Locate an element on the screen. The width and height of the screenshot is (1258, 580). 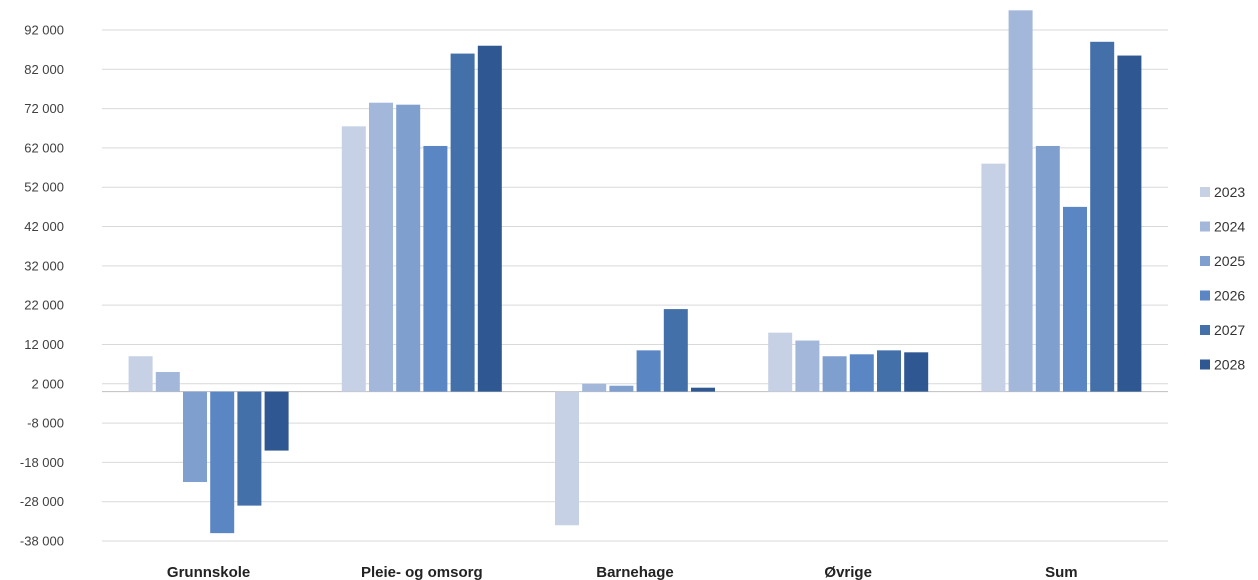
x-category-label: Pleie- og omsorg is located at coordinates (422, 572).